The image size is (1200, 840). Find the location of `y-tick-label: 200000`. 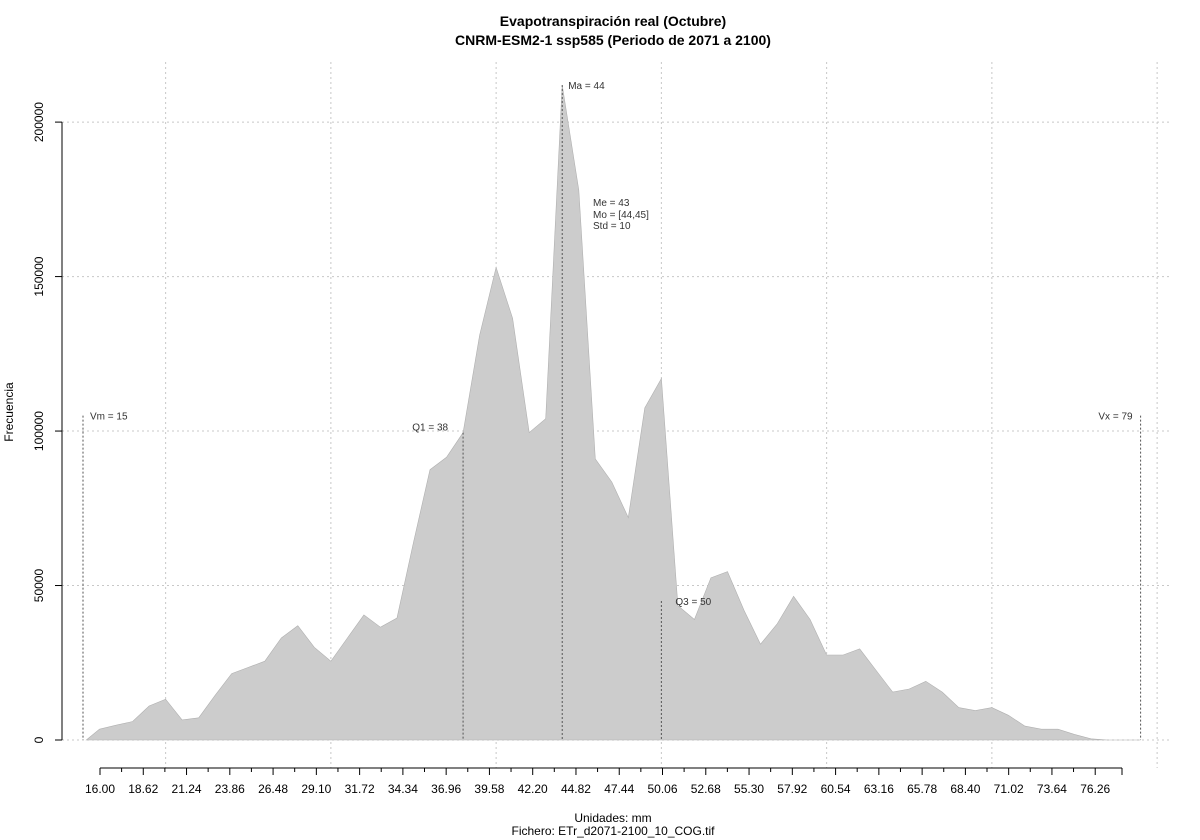

y-tick-label: 200000 is located at coordinates (39, 122).